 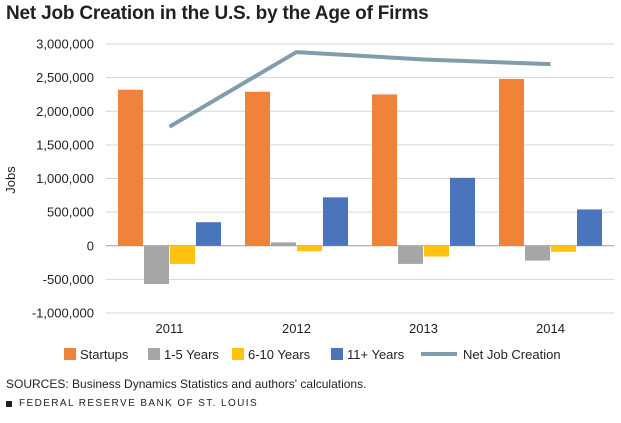 What do you see at coordinates (70, 354) in the screenshot?
I see `legend-swatch-startups` at bounding box center [70, 354].